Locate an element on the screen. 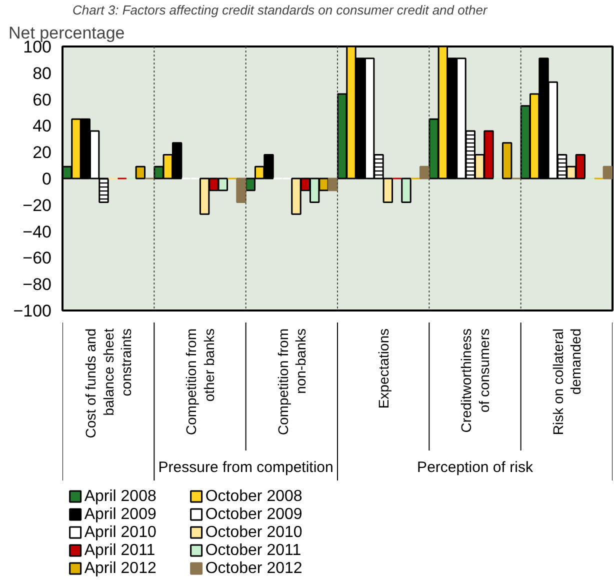  y-tick-label: 80 is located at coordinates (42, 73).